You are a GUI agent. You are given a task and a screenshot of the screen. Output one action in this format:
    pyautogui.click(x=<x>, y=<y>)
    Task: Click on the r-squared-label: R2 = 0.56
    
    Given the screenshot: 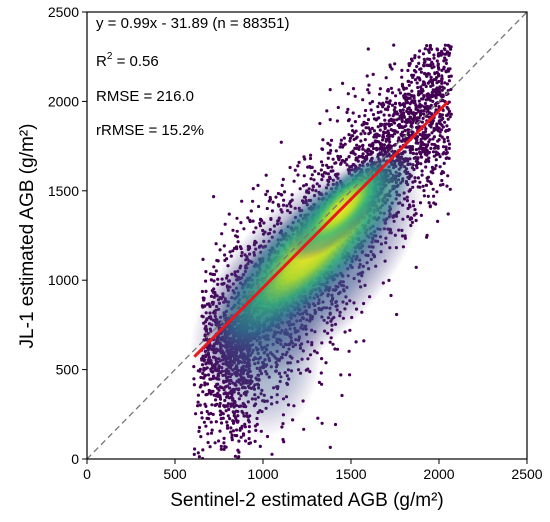 What is the action you would take?
    pyautogui.click(x=127, y=60)
    